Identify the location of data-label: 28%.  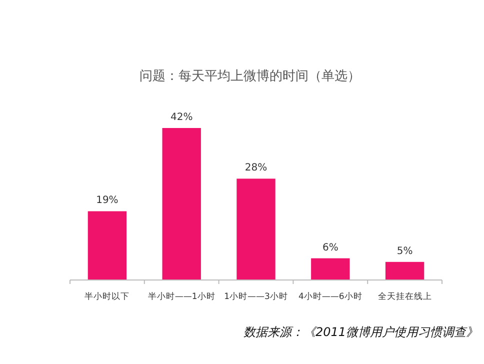
(256, 168).